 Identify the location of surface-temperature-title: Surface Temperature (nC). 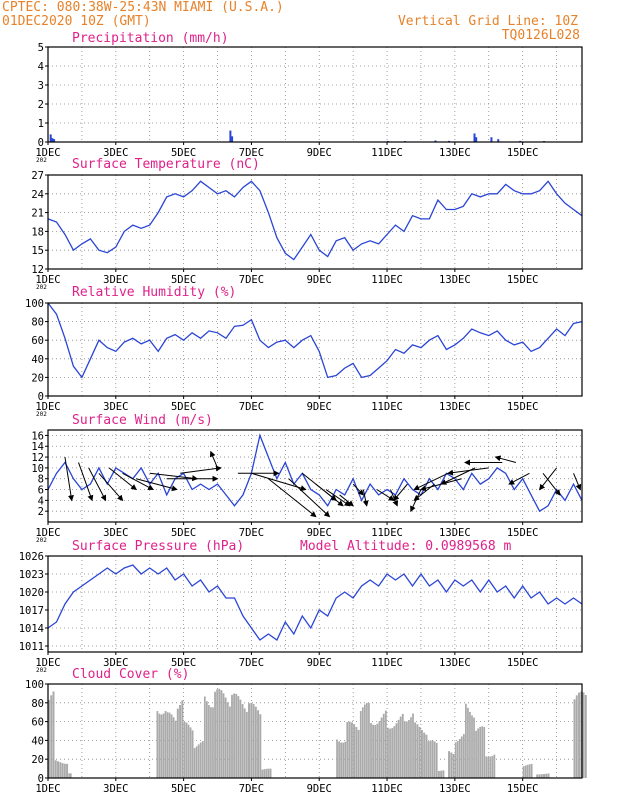
(166, 164).